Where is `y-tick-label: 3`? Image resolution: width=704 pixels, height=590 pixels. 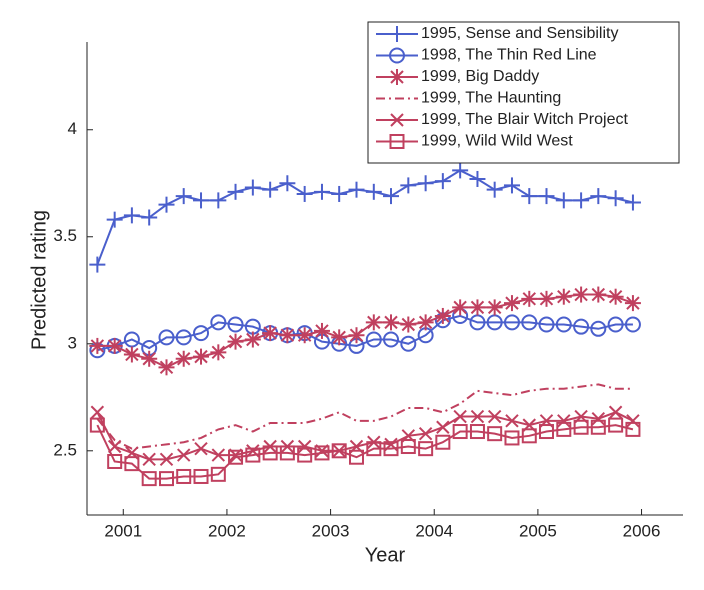
y-tick-label: 3 is located at coordinates (72, 342).